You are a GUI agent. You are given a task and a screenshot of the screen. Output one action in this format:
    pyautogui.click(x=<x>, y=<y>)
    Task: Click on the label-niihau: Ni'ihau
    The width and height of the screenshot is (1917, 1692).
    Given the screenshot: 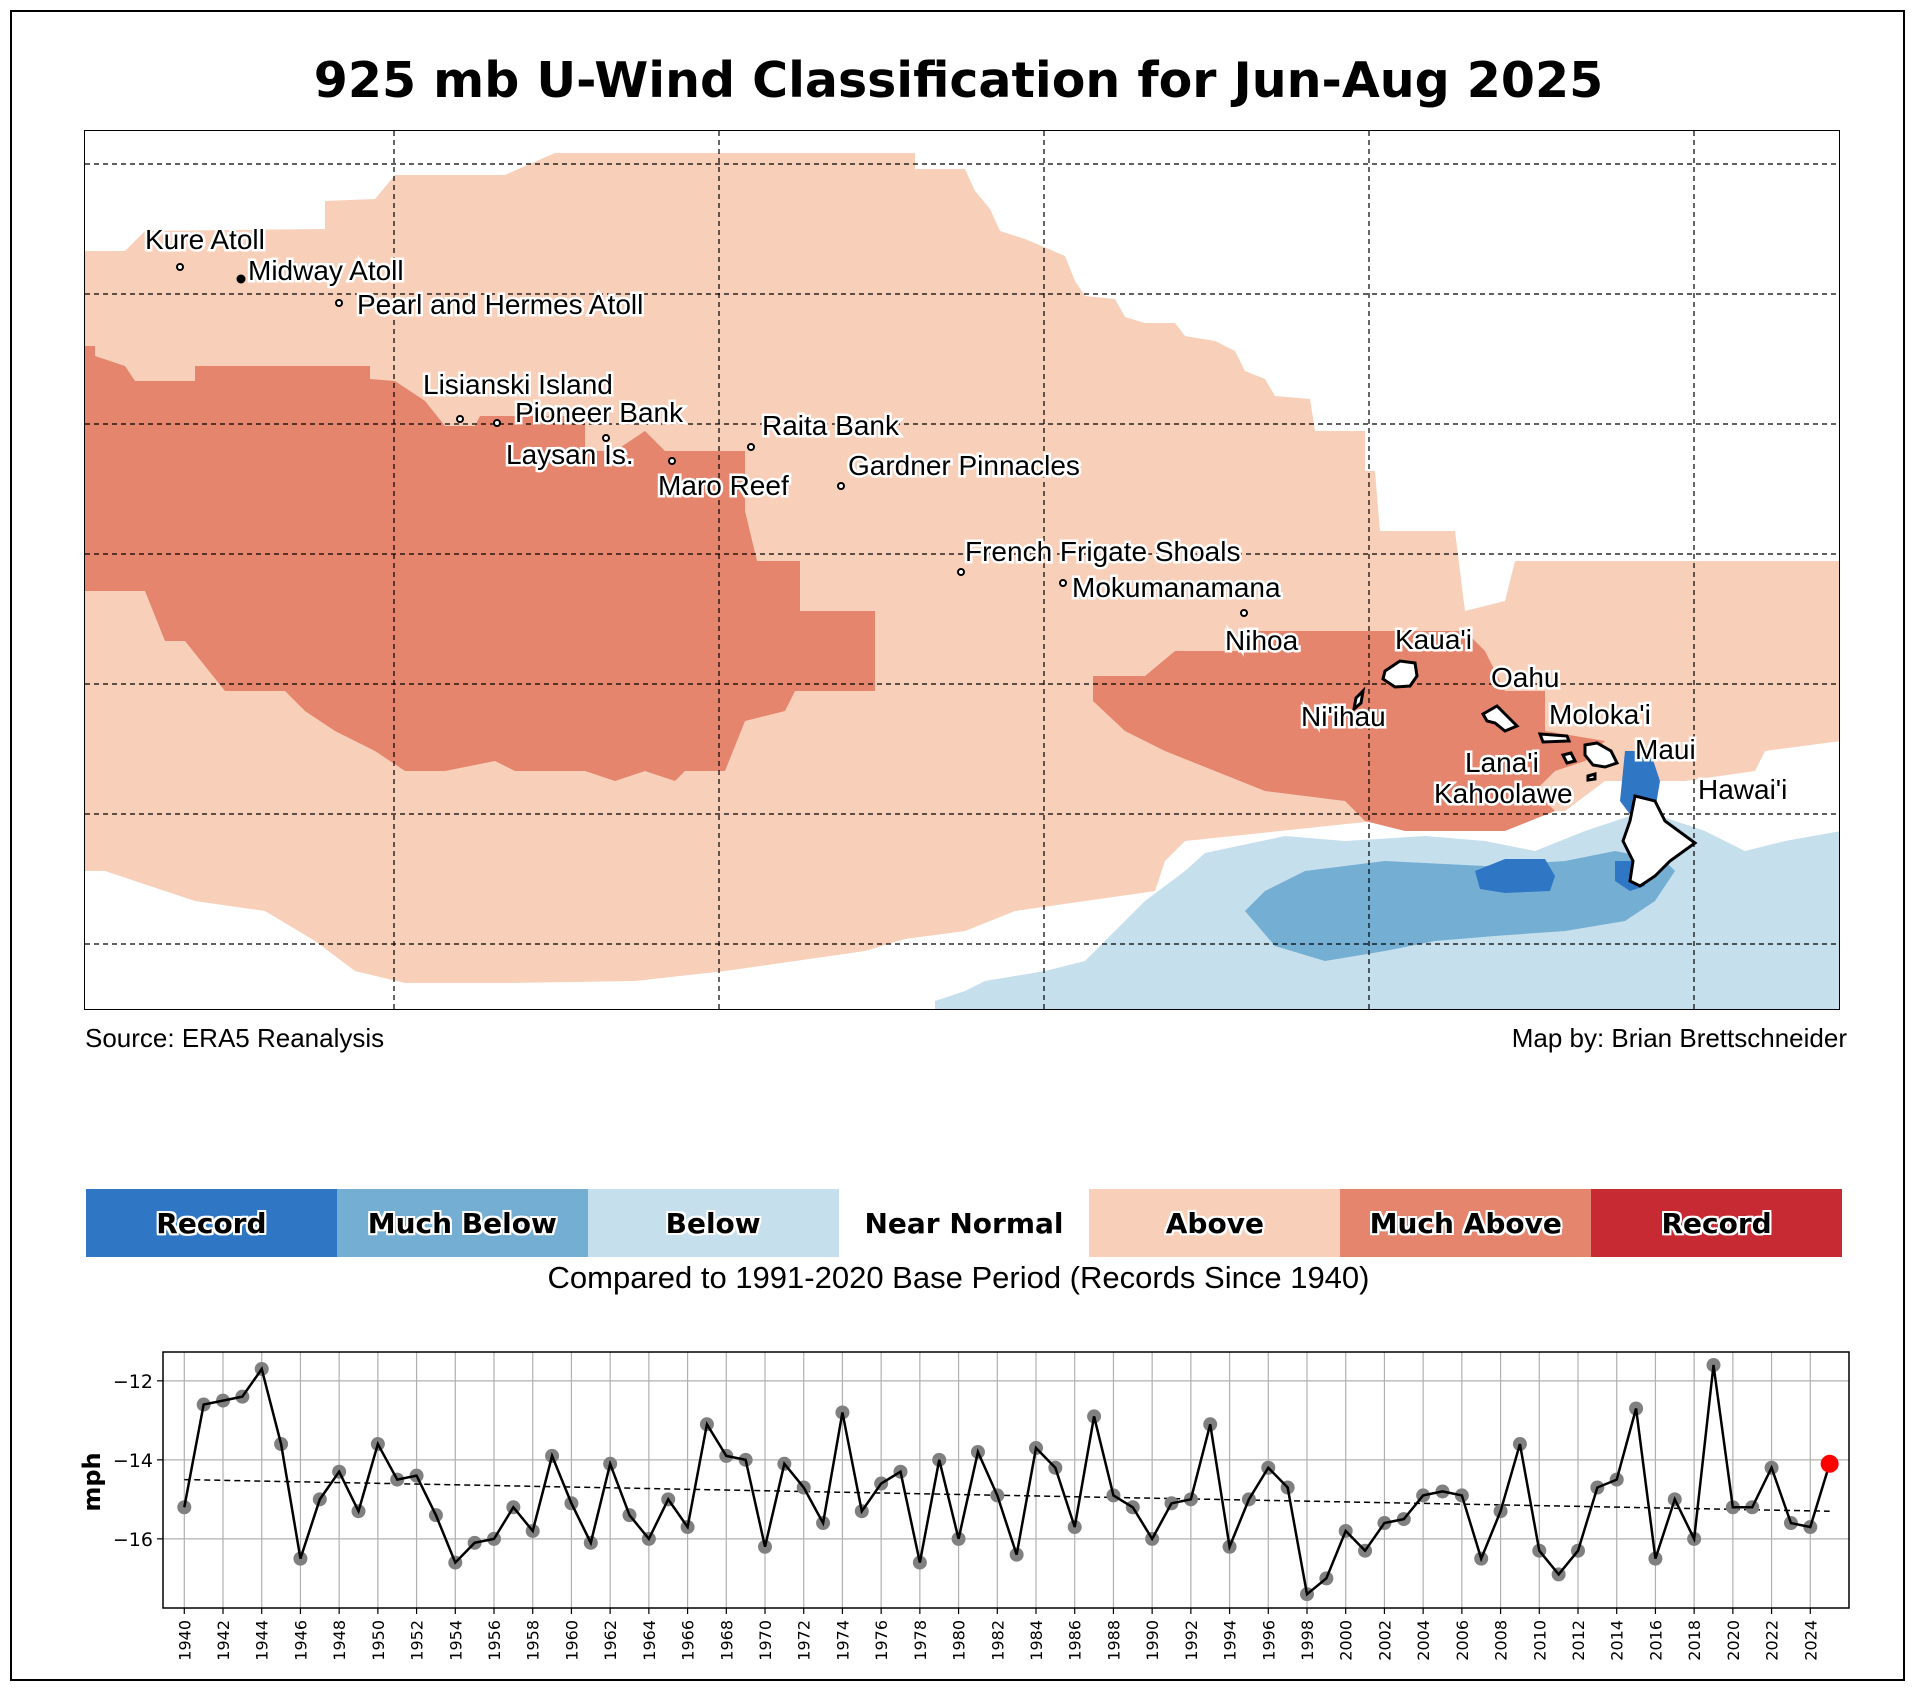 What is the action you would take?
    pyautogui.click(x=1343, y=716)
    